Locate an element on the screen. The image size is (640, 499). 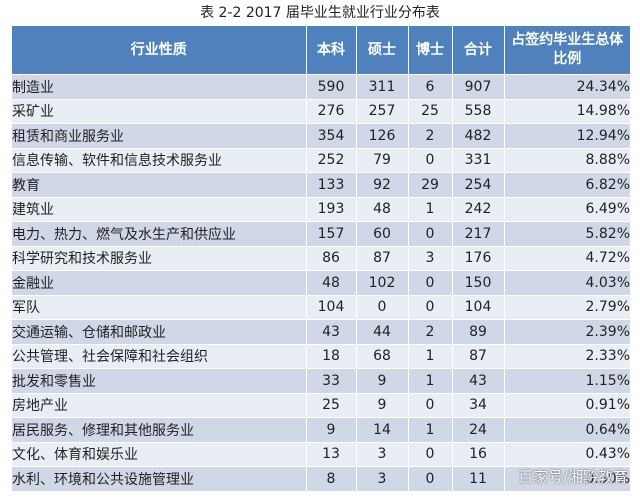
ratio-cell: 4.72% is located at coordinates (567, 258).